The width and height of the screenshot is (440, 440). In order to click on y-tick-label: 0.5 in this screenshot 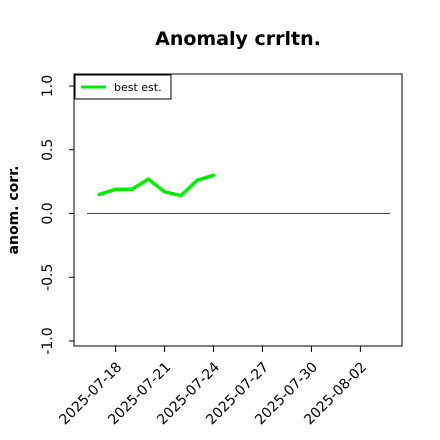, I will do `click(48, 150)`.